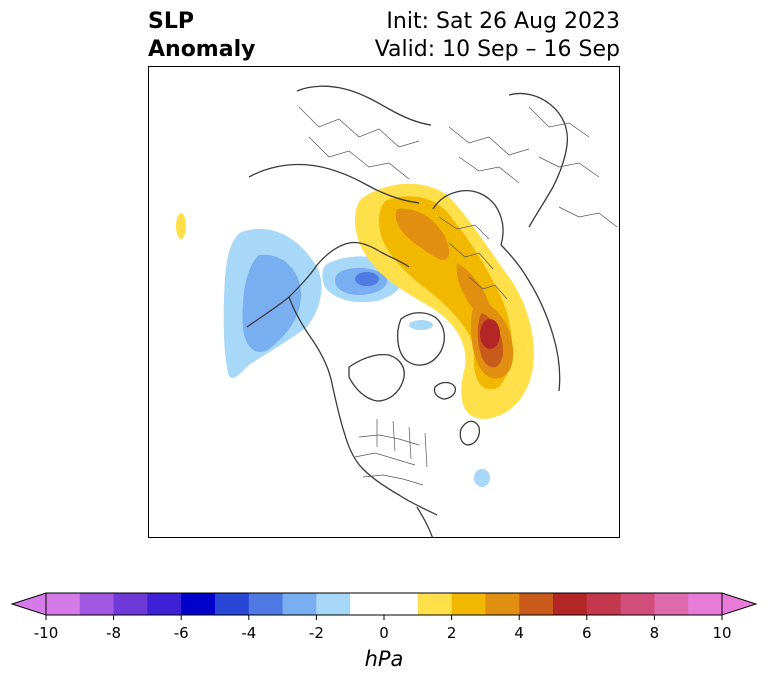 The image size is (768, 684). I want to click on colorbar-tick-label: 2, so click(451, 633).